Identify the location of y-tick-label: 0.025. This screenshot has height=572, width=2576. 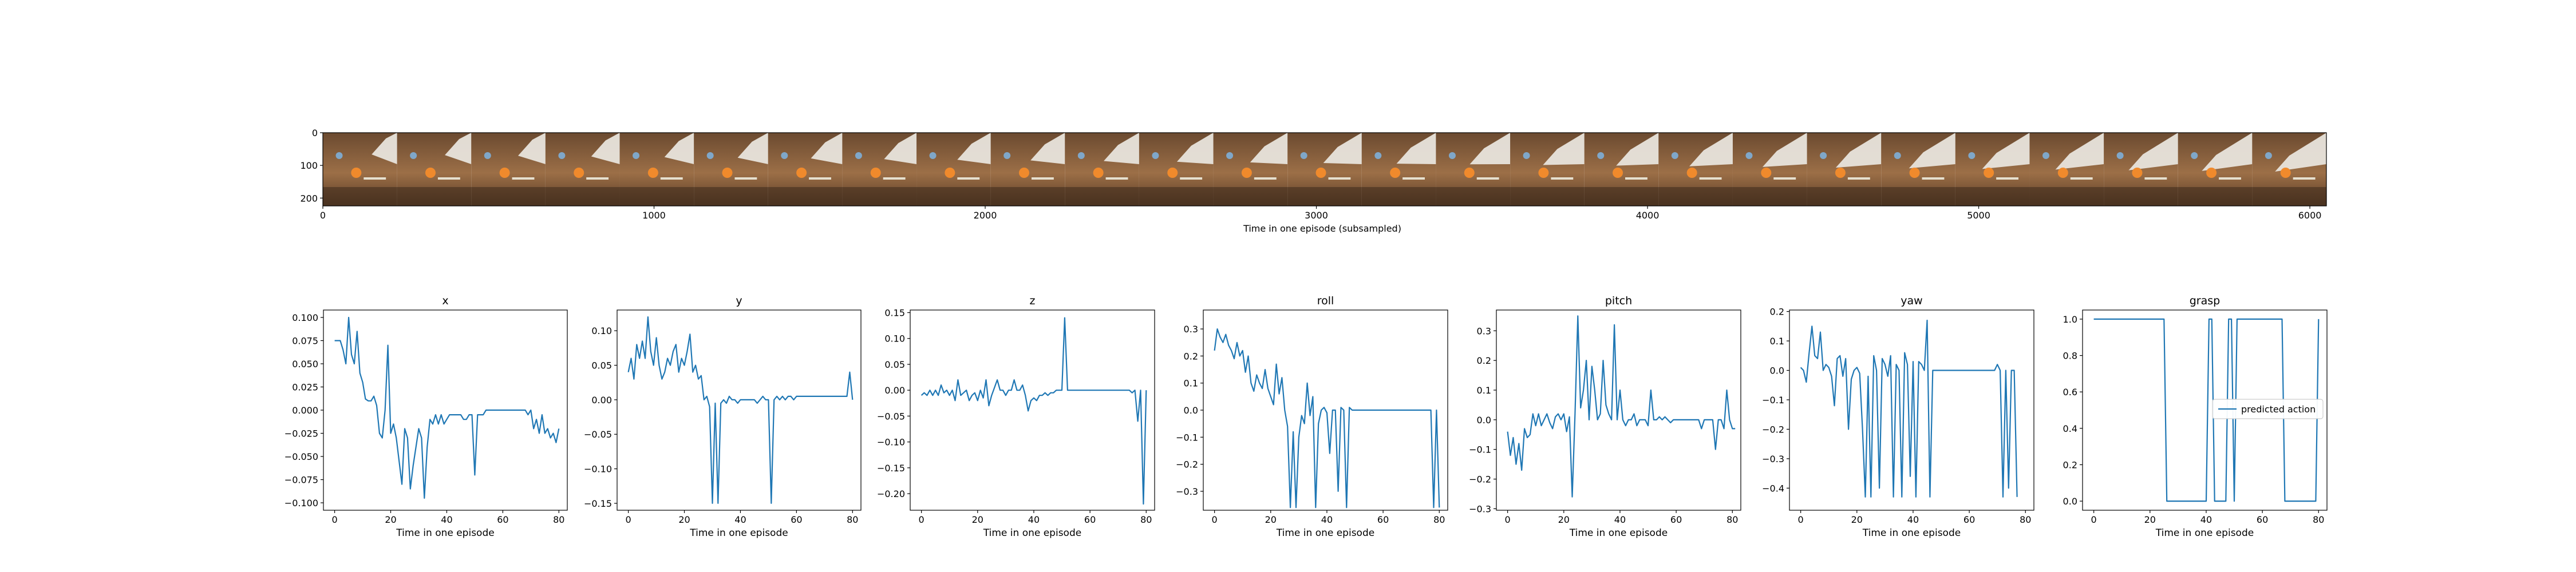
(305, 387).